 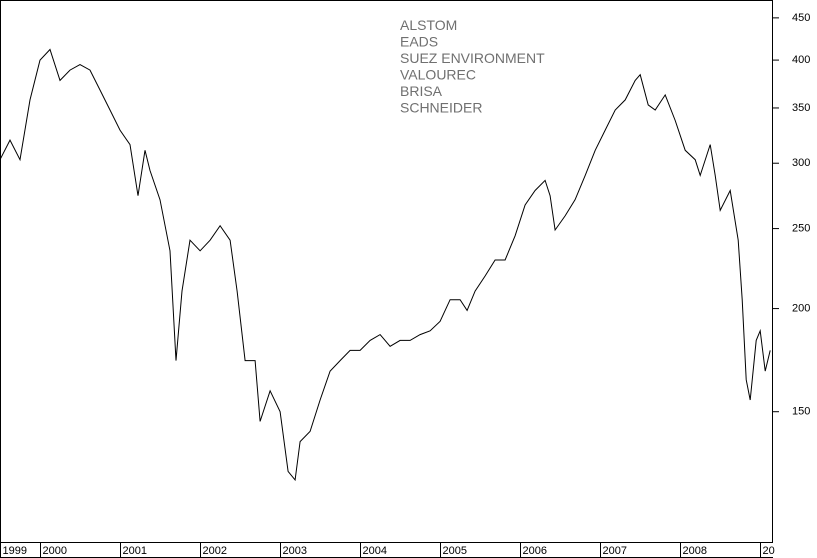 I want to click on annotation: SCHNEIDER, so click(x=441, y=108).